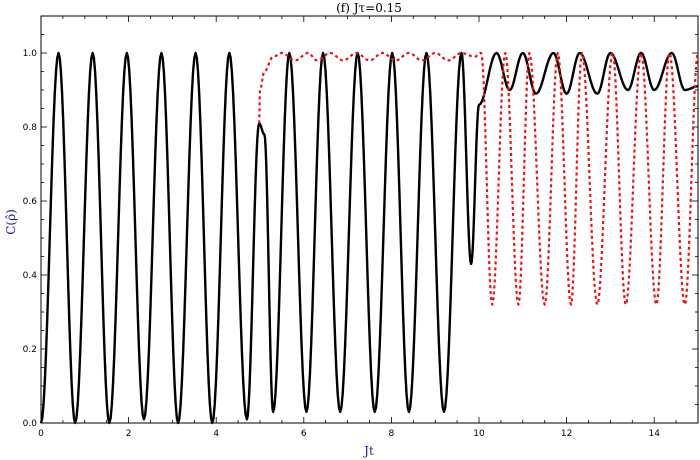 This screenshot has width=700, height=460. What do you see at coordinates (30, 424) in the screenshot?
I see `y-tick-label: 0.0` at bounding box center [30, 424].